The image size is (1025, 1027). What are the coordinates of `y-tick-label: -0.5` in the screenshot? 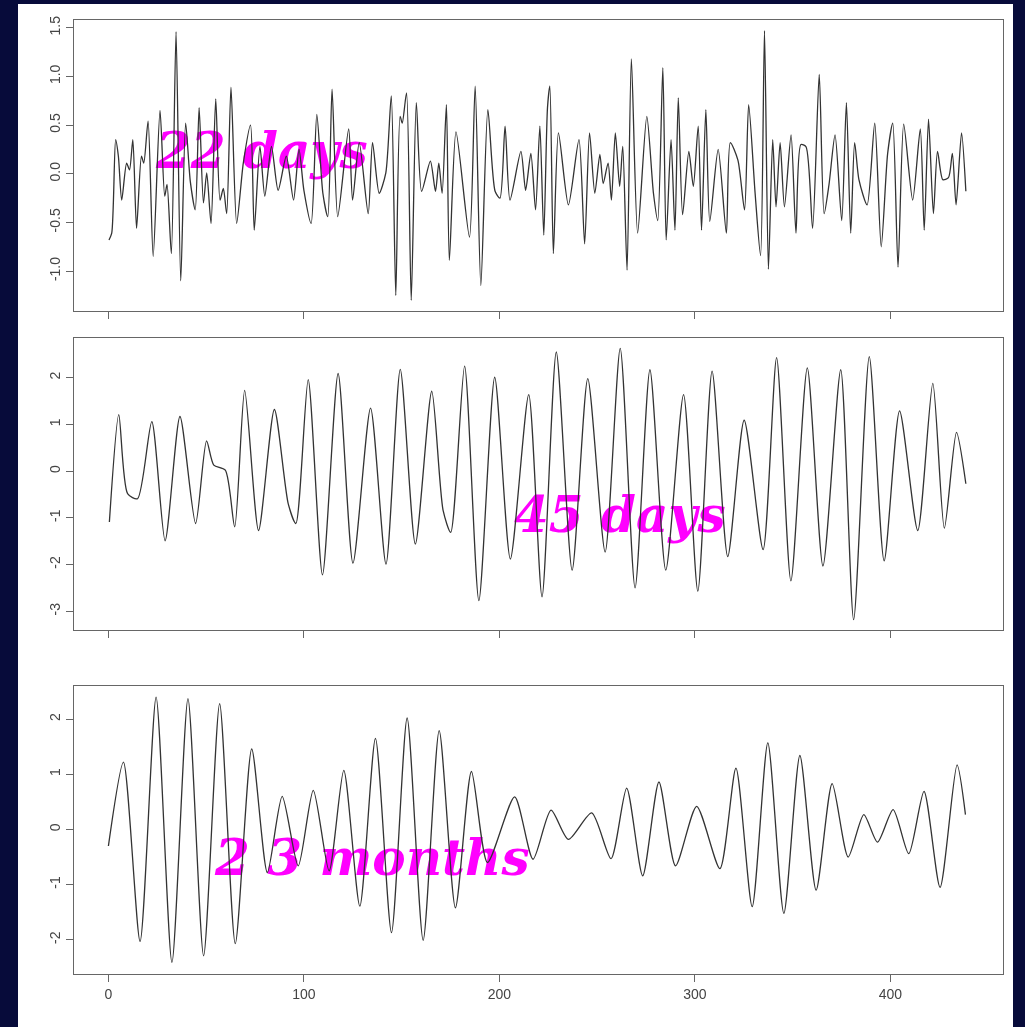 It's located at (55, 220).